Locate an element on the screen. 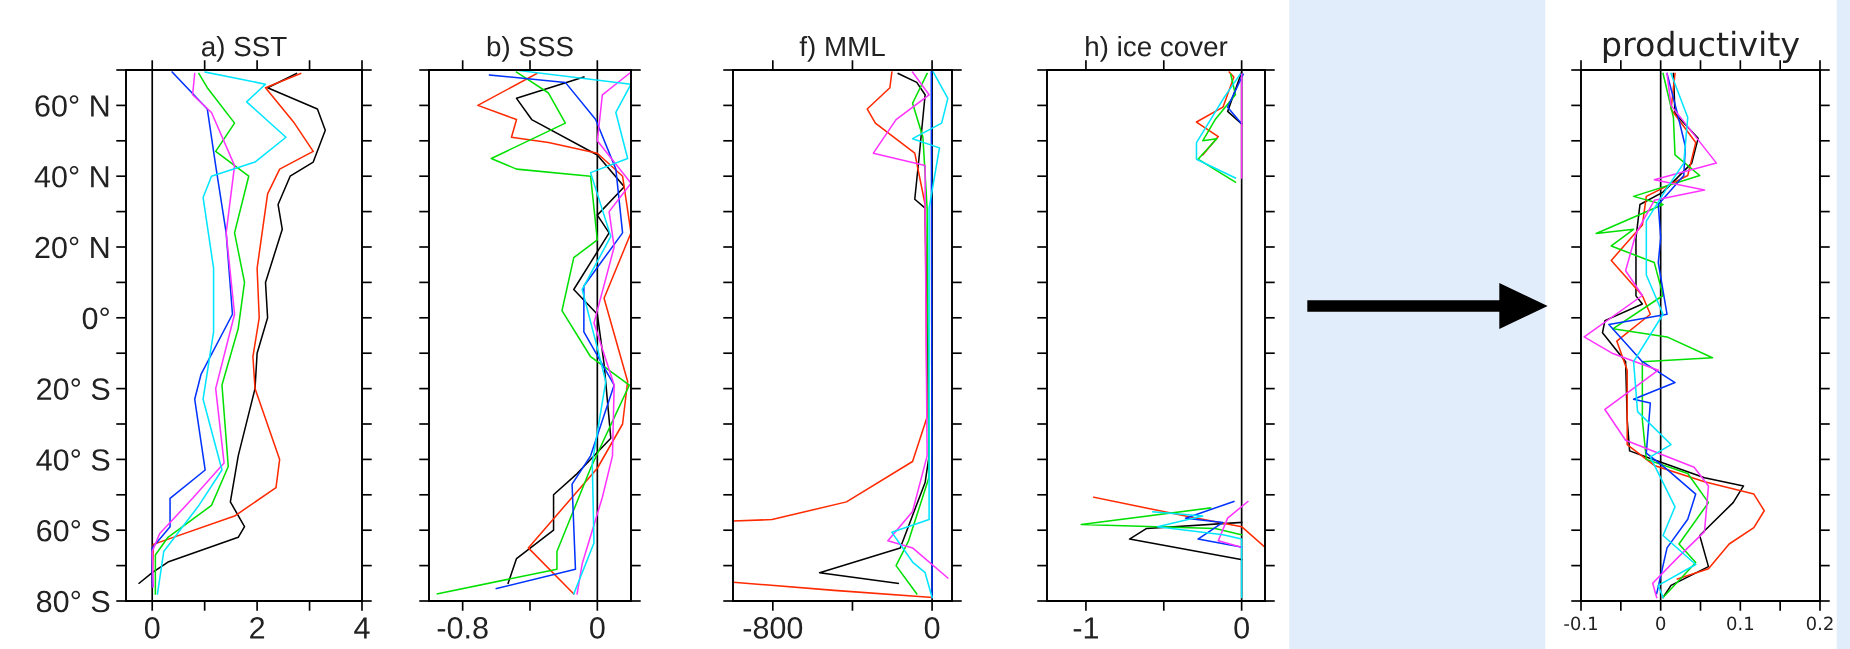 This screenshot has width=1850, height=649. x-tick-label: 2 is located at coordinates (257, 628).